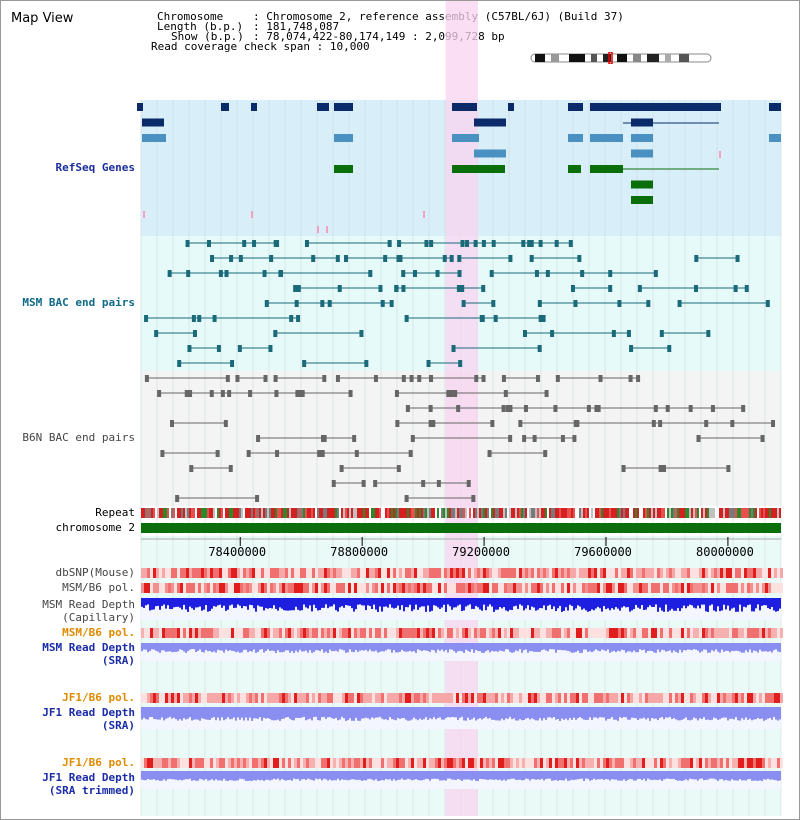 The image size is (800, 820). Describe the element at coordinates (98, 762) in the screenshot. I see `track-label-jf1-b6-pol-trimmed: JF1/B6 pol.` at that location.